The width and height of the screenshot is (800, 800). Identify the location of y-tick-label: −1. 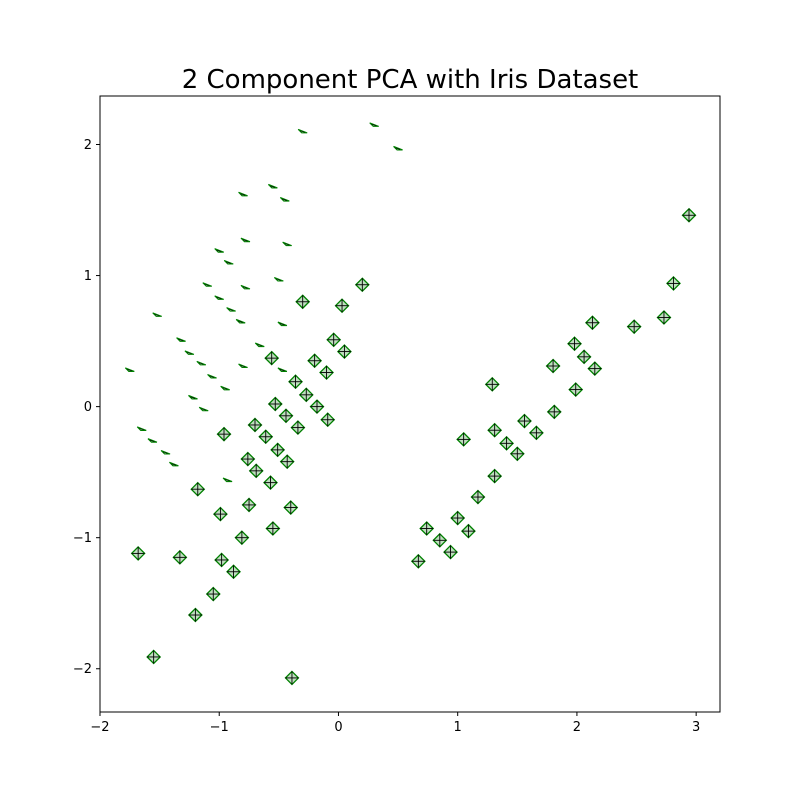
(82, 538).